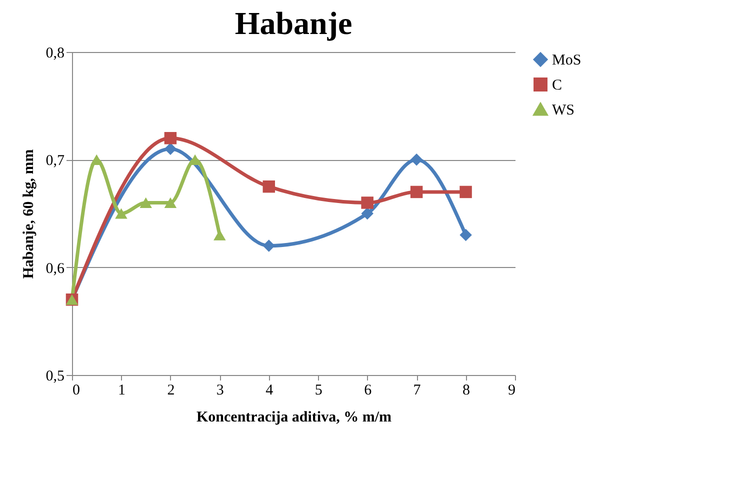 The height and width of the screenshot is (487, 738). I want to click on x-tick-label: 8, so click(466, 390).